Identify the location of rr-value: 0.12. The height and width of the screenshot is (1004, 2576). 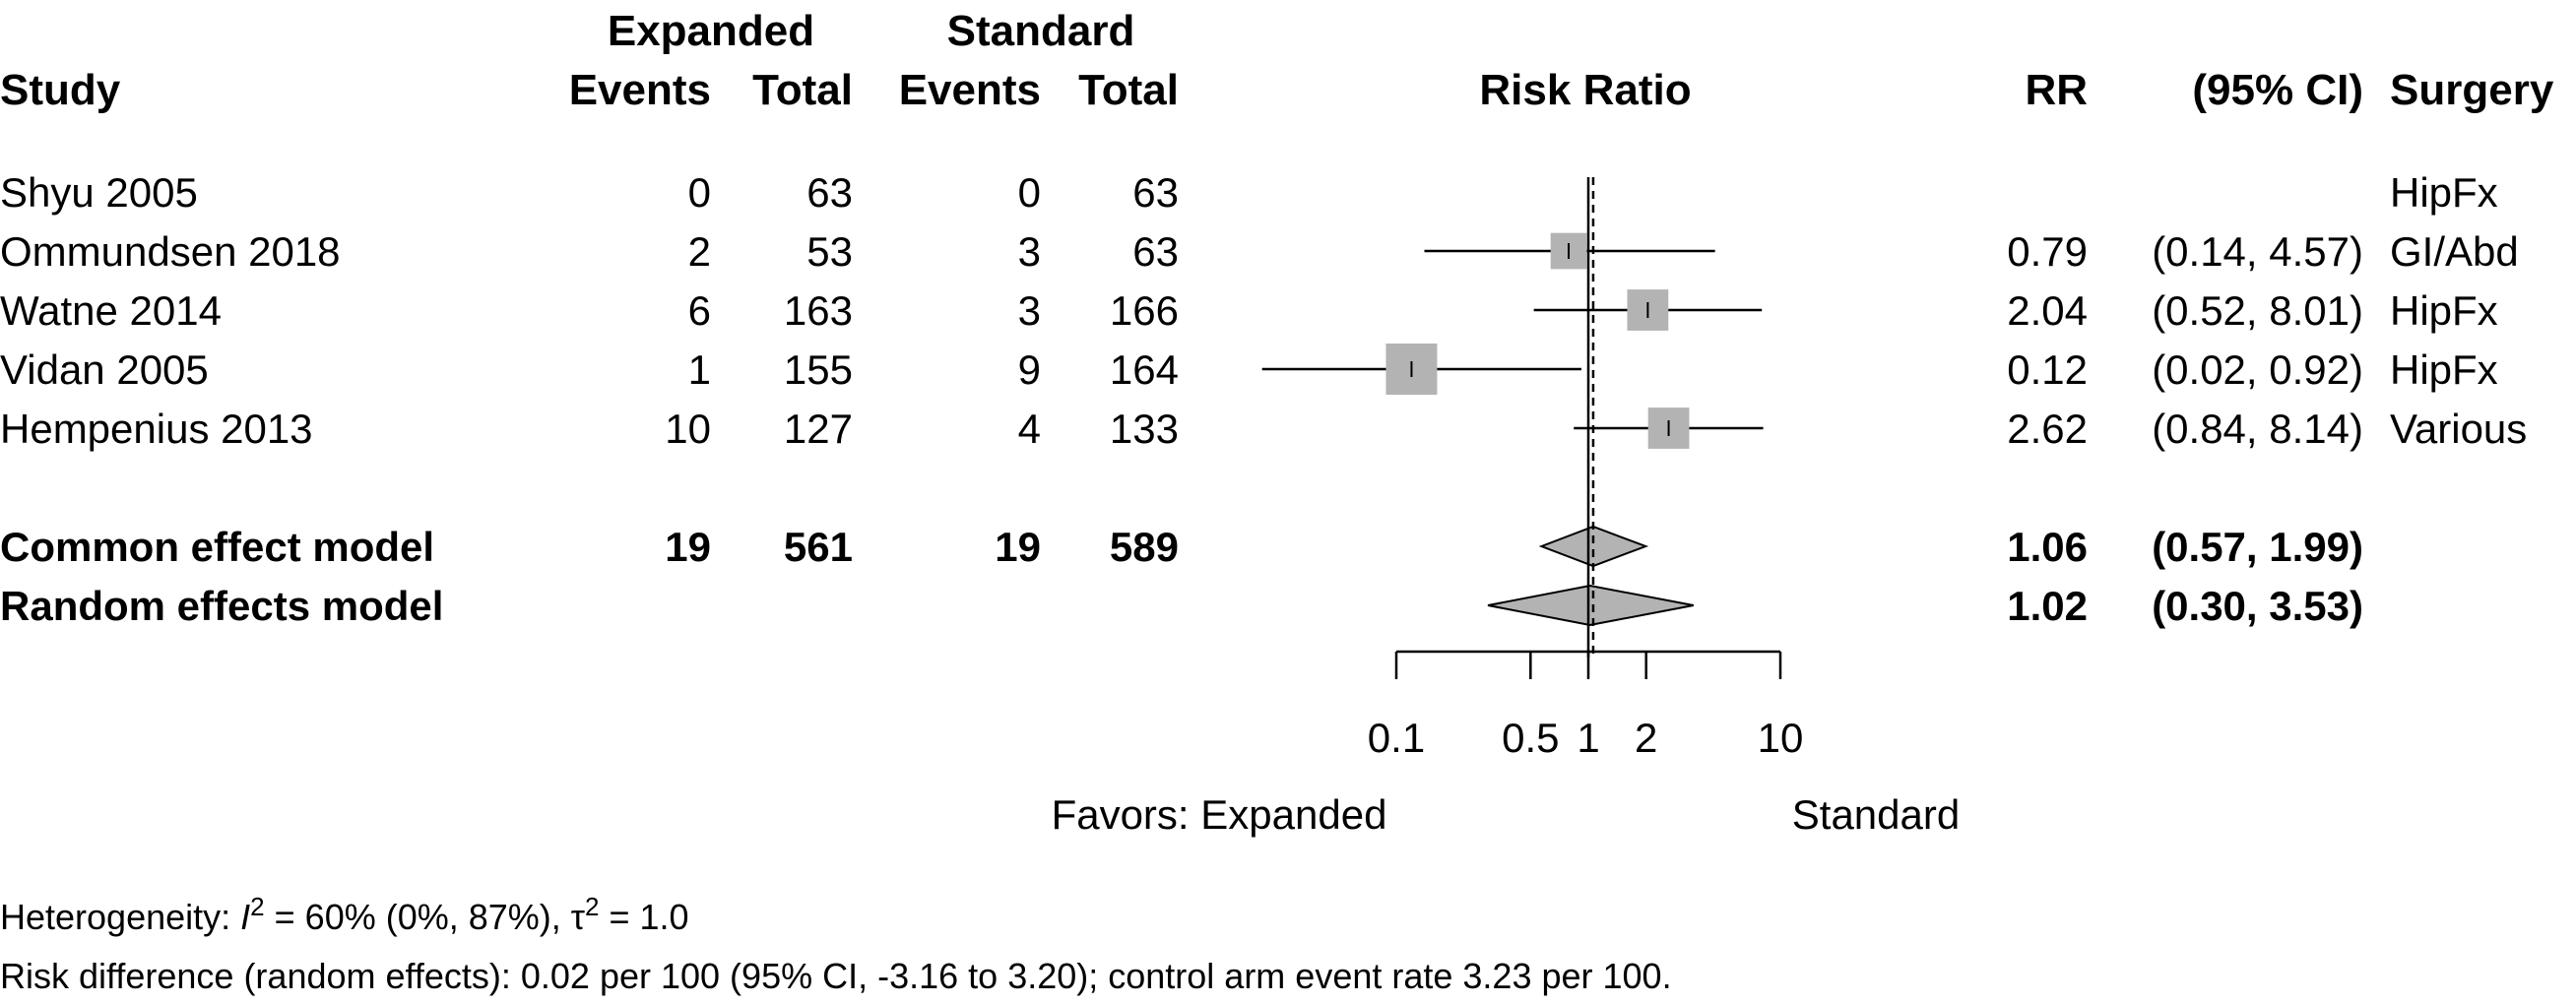
(2047, 369).